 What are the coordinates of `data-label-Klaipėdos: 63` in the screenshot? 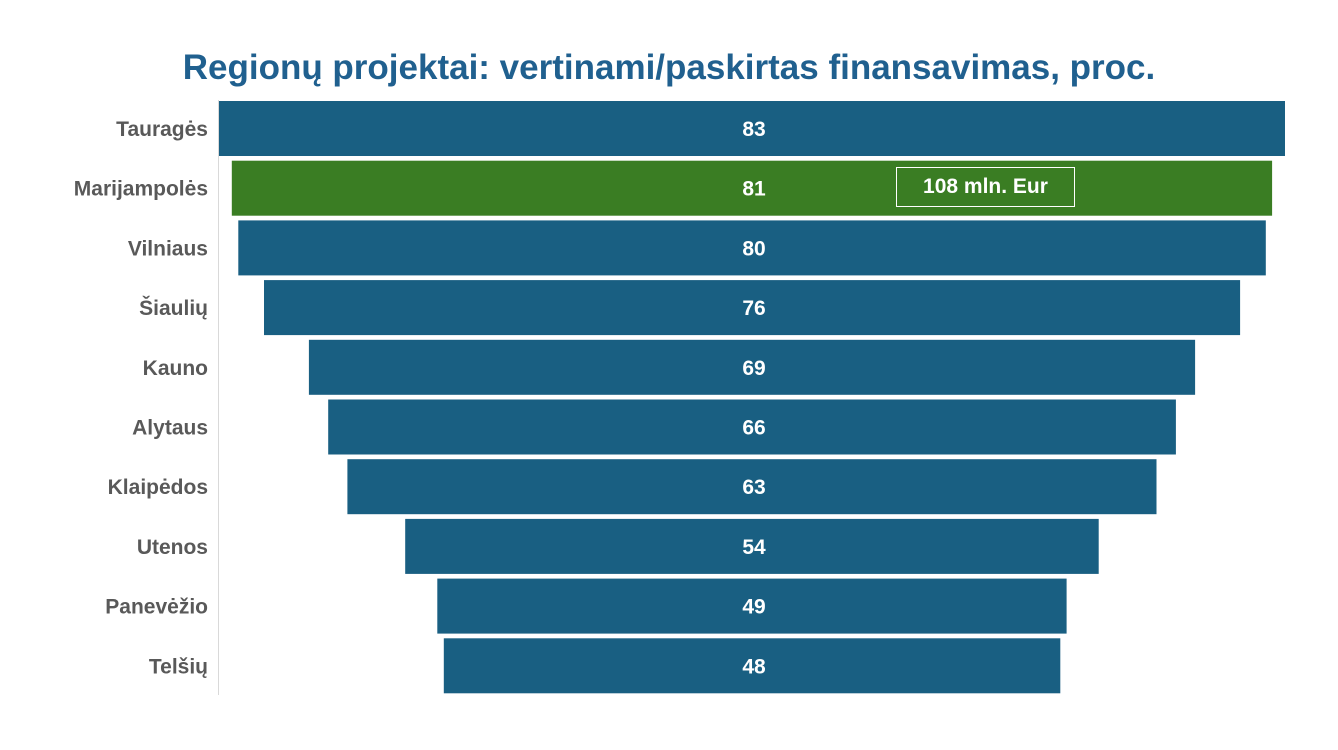 It's located at (753, 487).